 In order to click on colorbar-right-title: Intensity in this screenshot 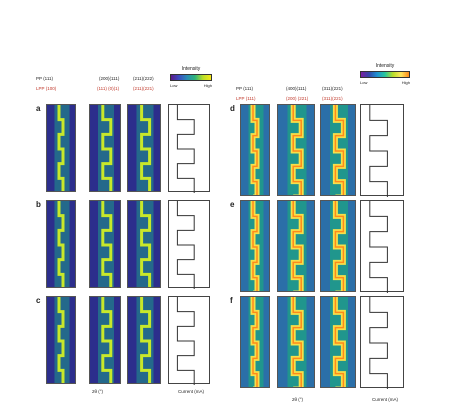, I will do `click(385, 66)`.